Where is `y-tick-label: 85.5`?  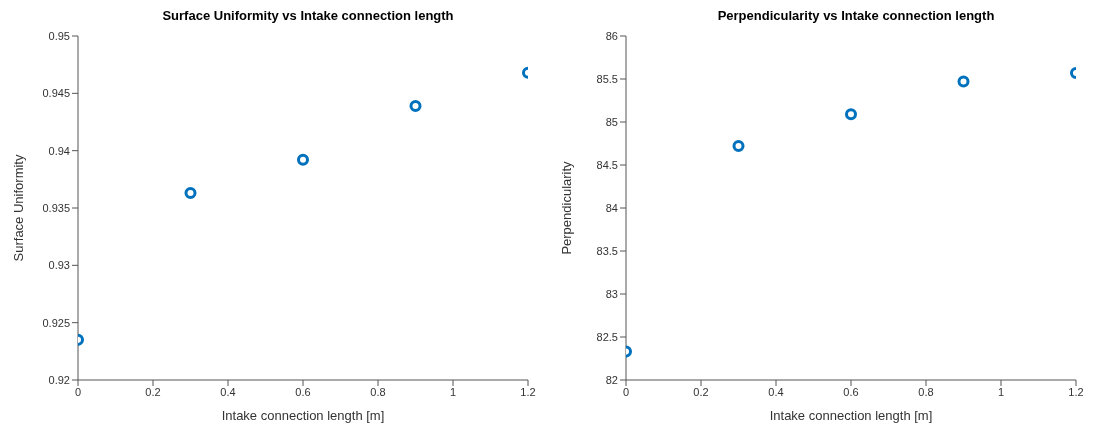 y-tick-label: 85.5 is located at coordinates (607, 78).